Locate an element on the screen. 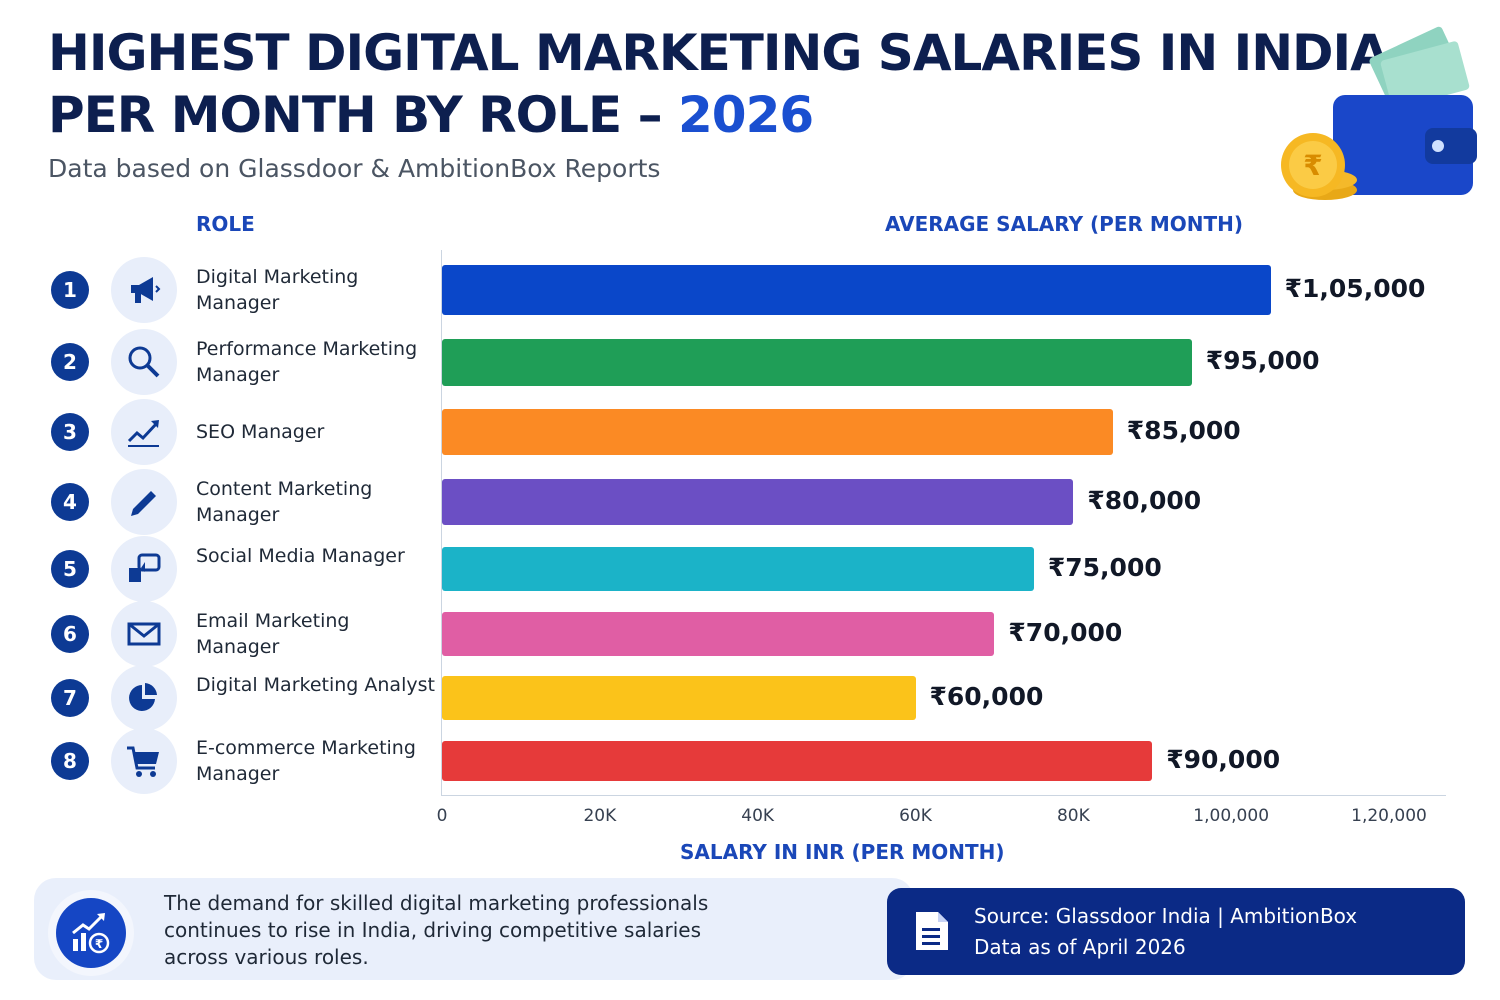  value-label: ₹1,05,000 is located at coordinates (1355, 288).